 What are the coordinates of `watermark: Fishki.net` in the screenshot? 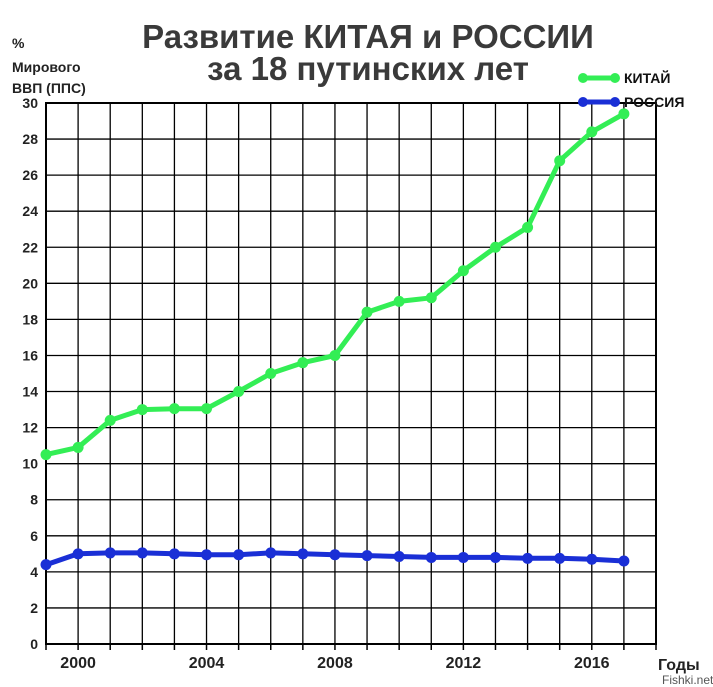 It's located at (687, 680).